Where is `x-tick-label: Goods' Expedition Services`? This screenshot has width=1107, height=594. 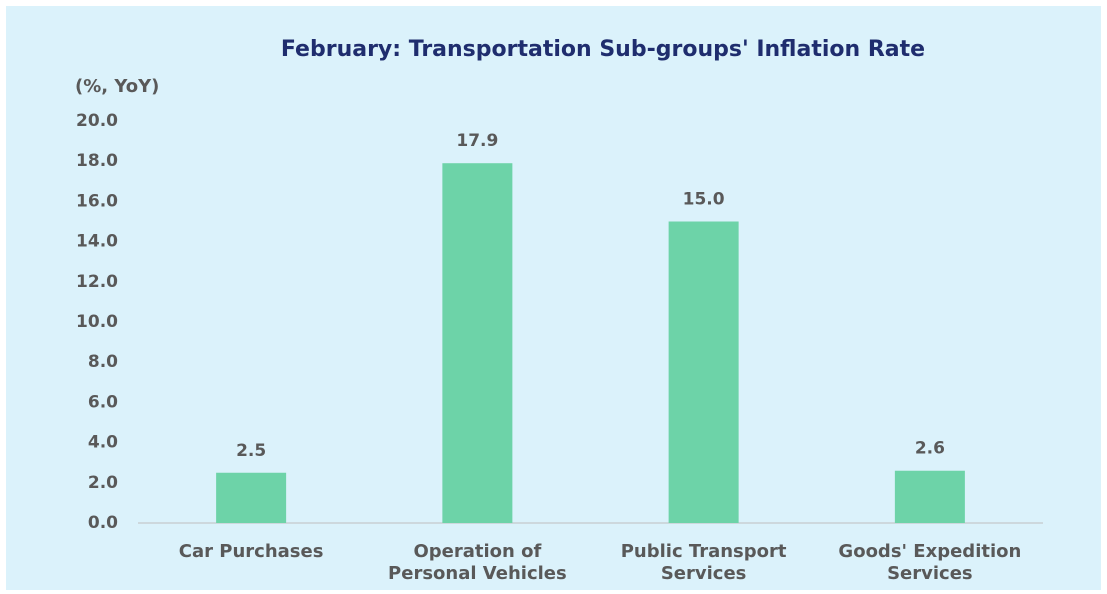
x-tick-label: Goods' Expedition Services is located at coordinates (930, 562).